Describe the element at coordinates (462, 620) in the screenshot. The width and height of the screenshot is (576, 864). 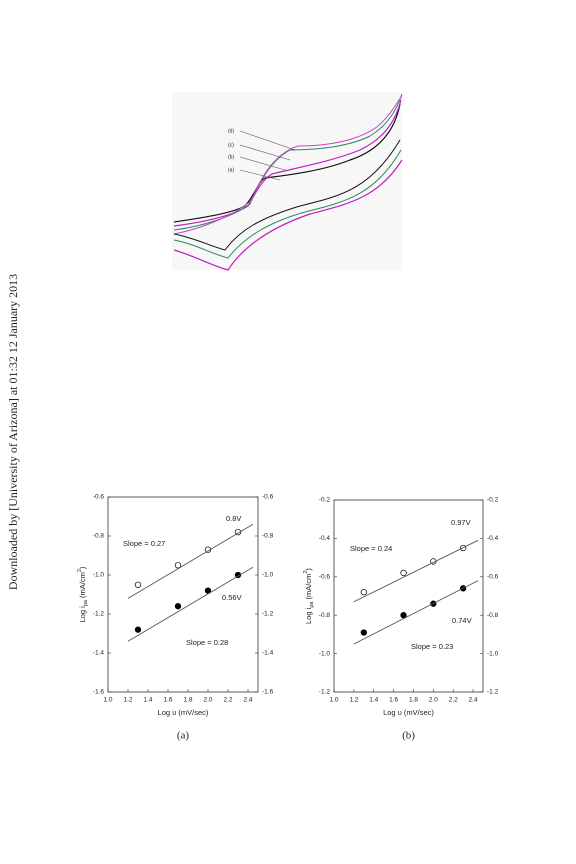
I see `annotation: 0.74V` at that location.